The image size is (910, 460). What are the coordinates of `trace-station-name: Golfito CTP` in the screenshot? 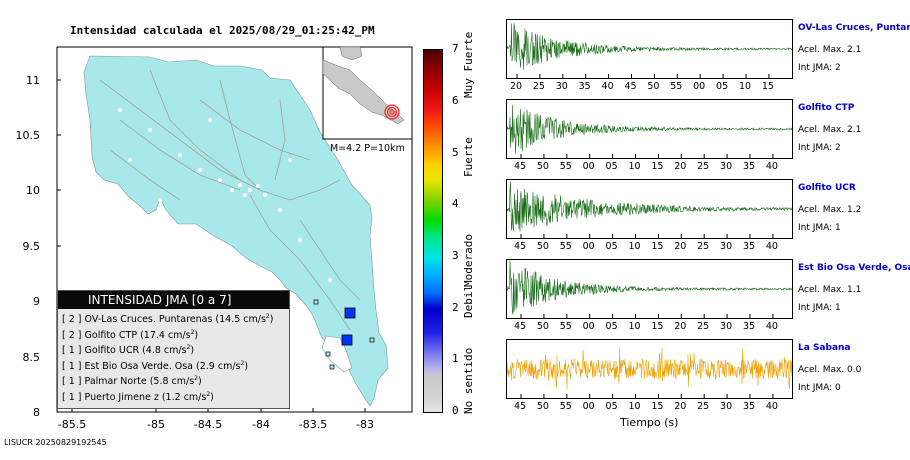 It's located at (826, 108).